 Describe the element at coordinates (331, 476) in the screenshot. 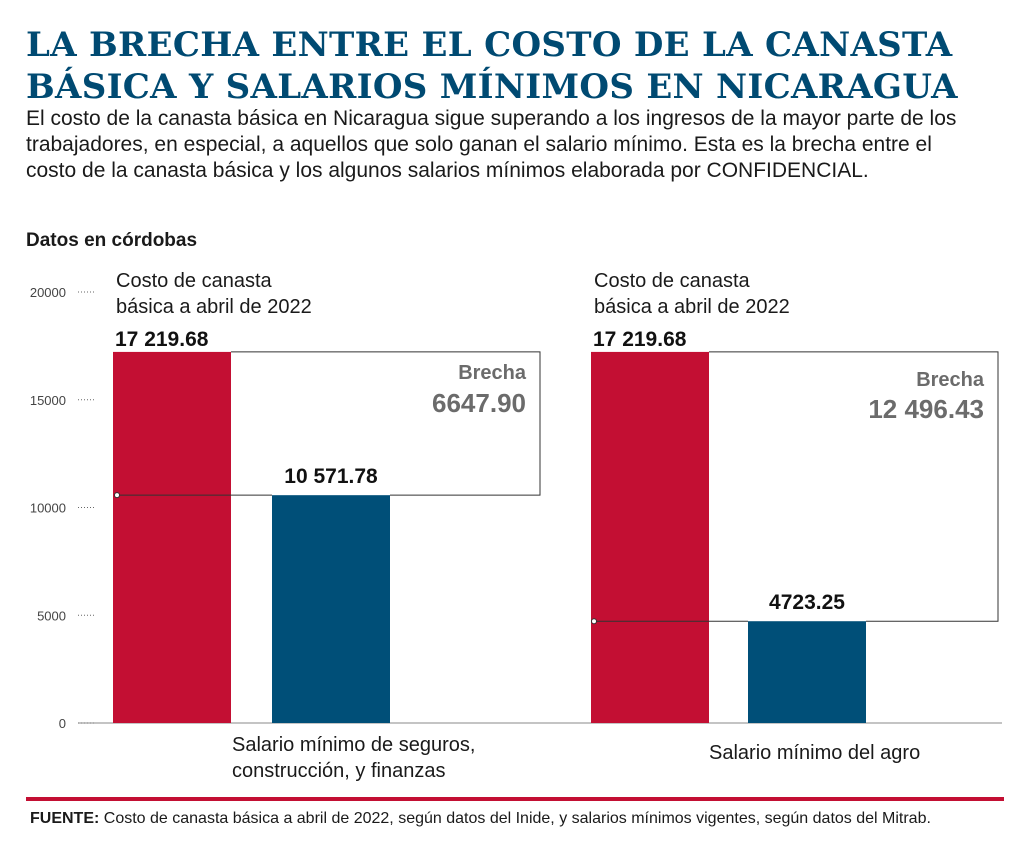

I see `salario-value-label: 10 571.78` at that location.